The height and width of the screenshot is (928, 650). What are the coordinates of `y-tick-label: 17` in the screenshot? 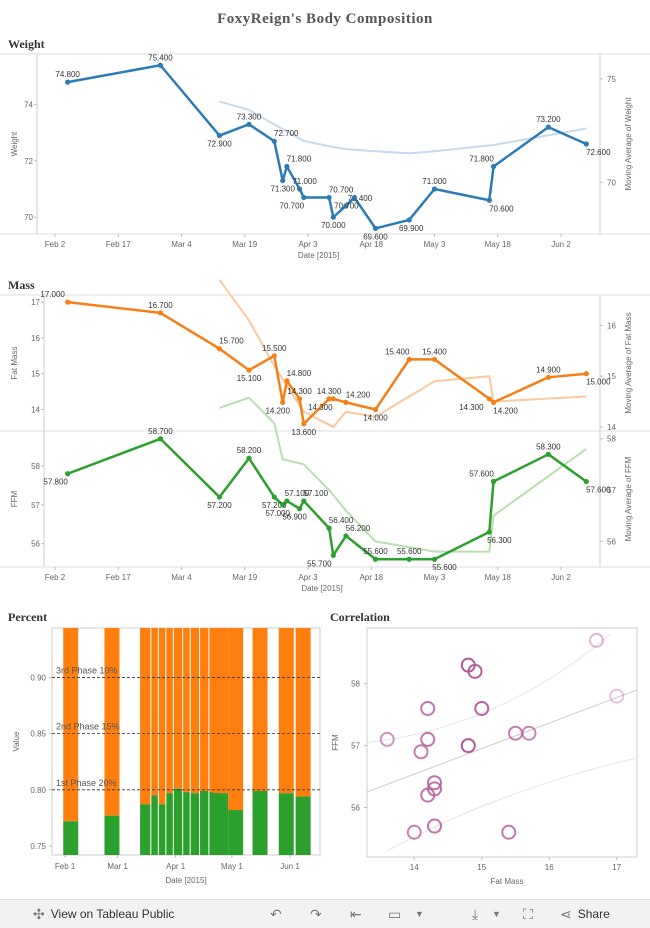 It's located at (35, 302).